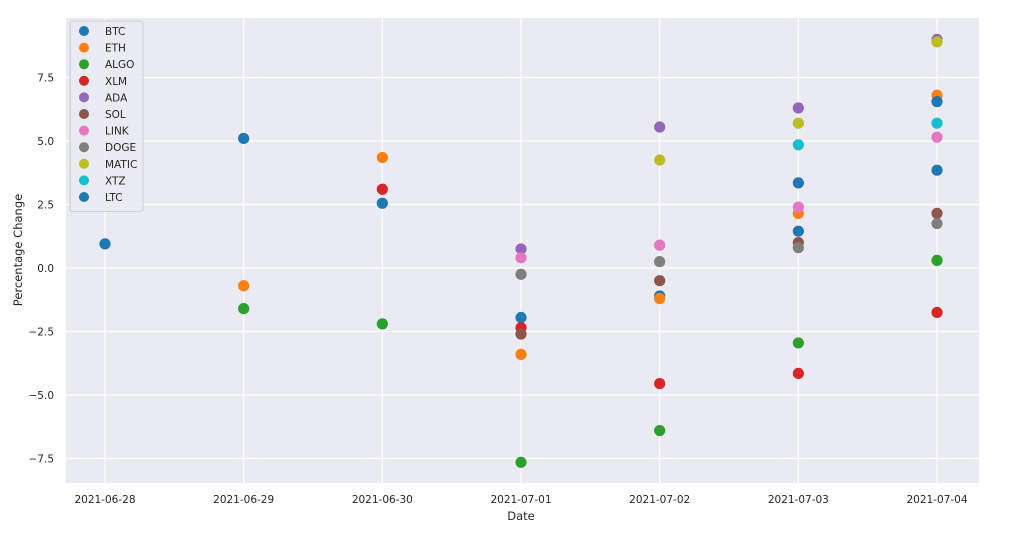  I want to click on x-tick-label: 2021-07-01, so click(520, 500).